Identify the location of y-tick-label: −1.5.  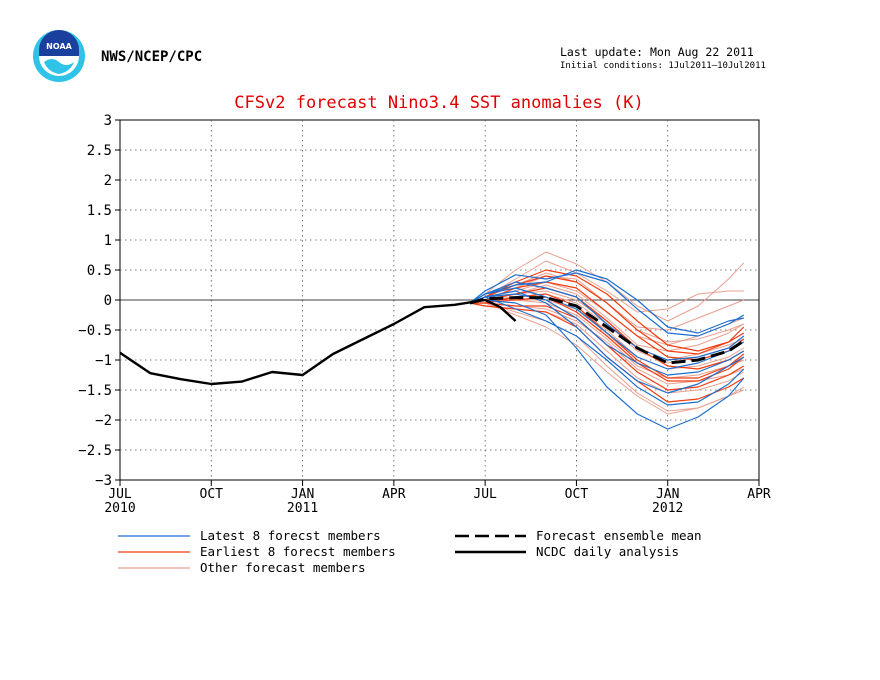
(95, 391).